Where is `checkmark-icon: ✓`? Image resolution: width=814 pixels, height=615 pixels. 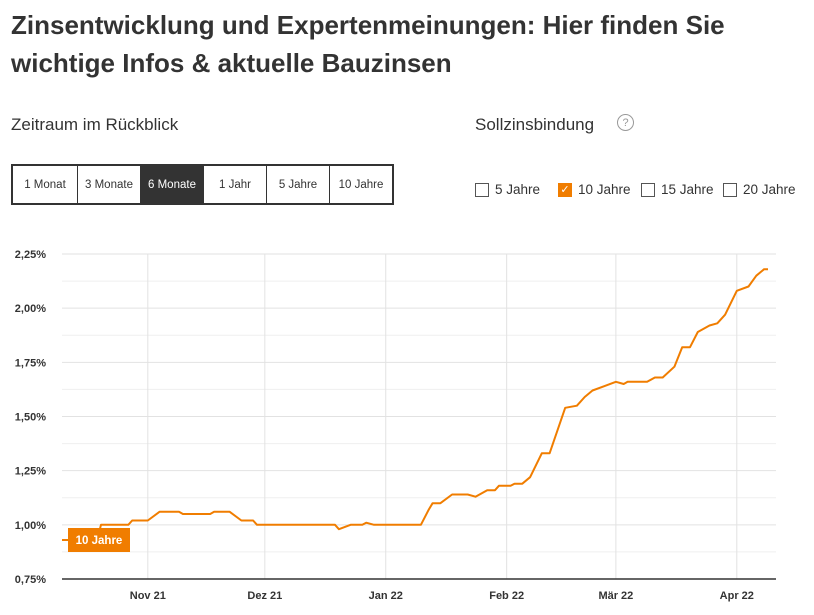
checkmark-icon: ✓ is located at coordinates (565, 189).